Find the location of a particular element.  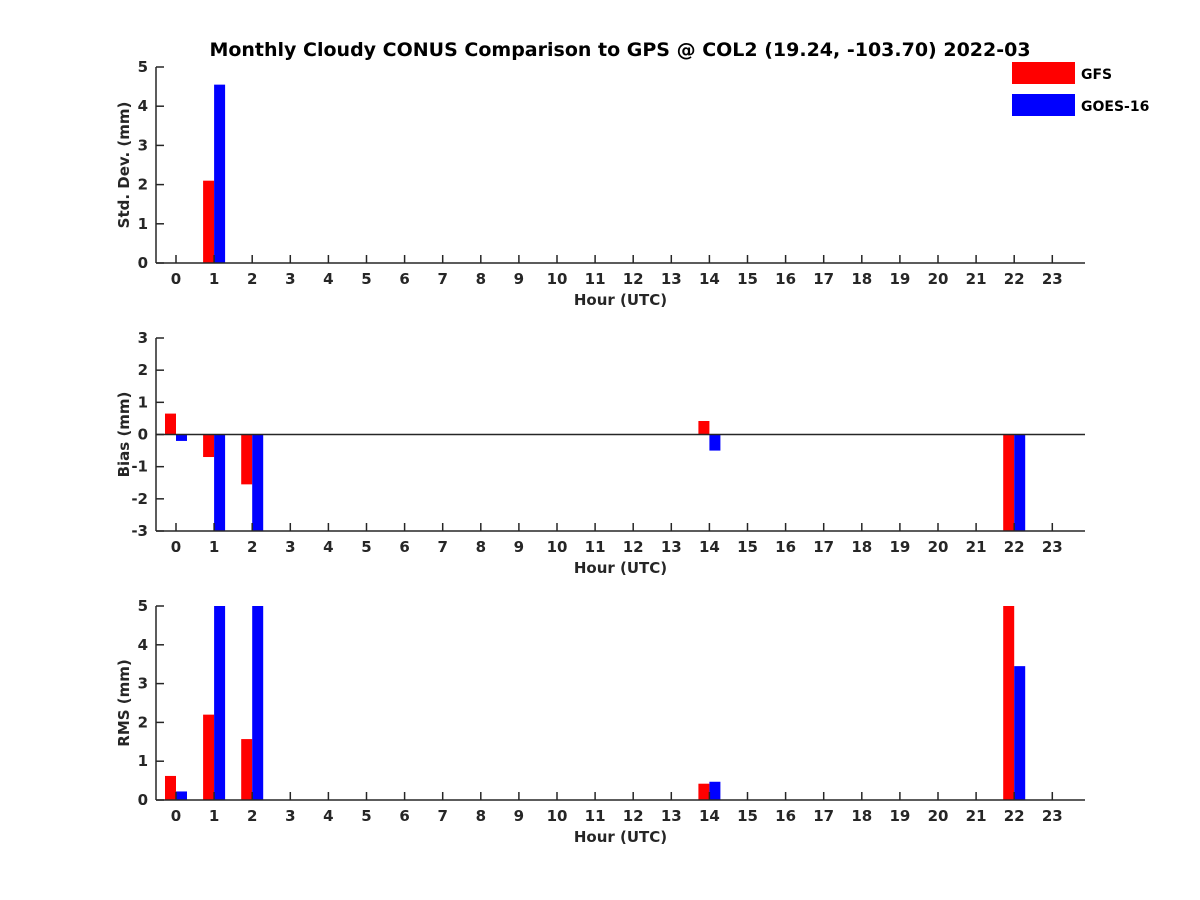

y-tick-label: -3 is located at coordinates (139, 531).